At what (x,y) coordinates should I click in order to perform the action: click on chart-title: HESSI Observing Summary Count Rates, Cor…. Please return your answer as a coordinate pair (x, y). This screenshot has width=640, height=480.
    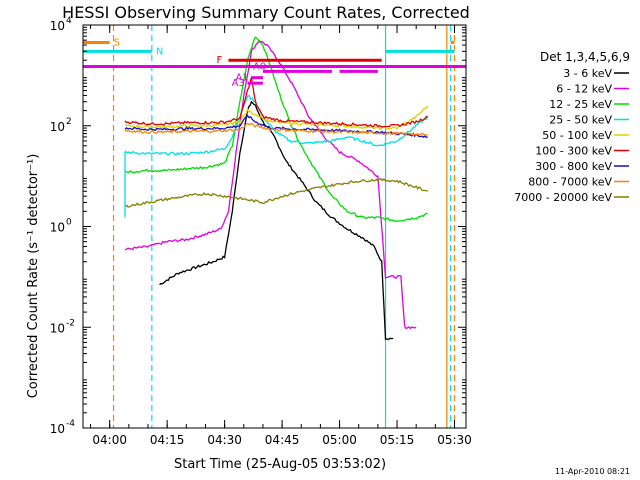
    Looking at the image, I should click on (266, 12).